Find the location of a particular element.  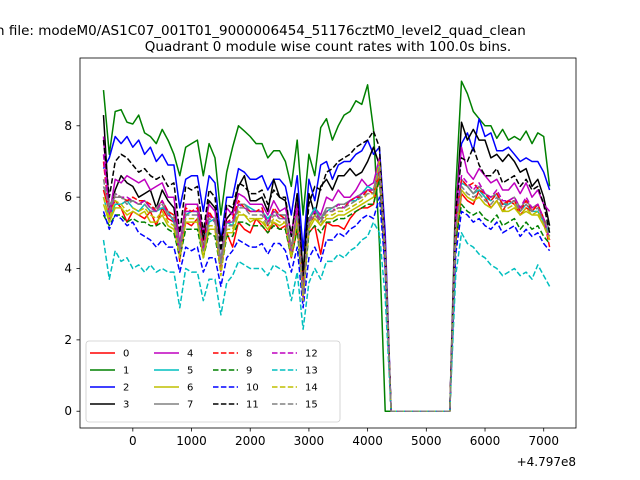

x-tick-label-4000: 4000 is located at coordinates (367, 441).